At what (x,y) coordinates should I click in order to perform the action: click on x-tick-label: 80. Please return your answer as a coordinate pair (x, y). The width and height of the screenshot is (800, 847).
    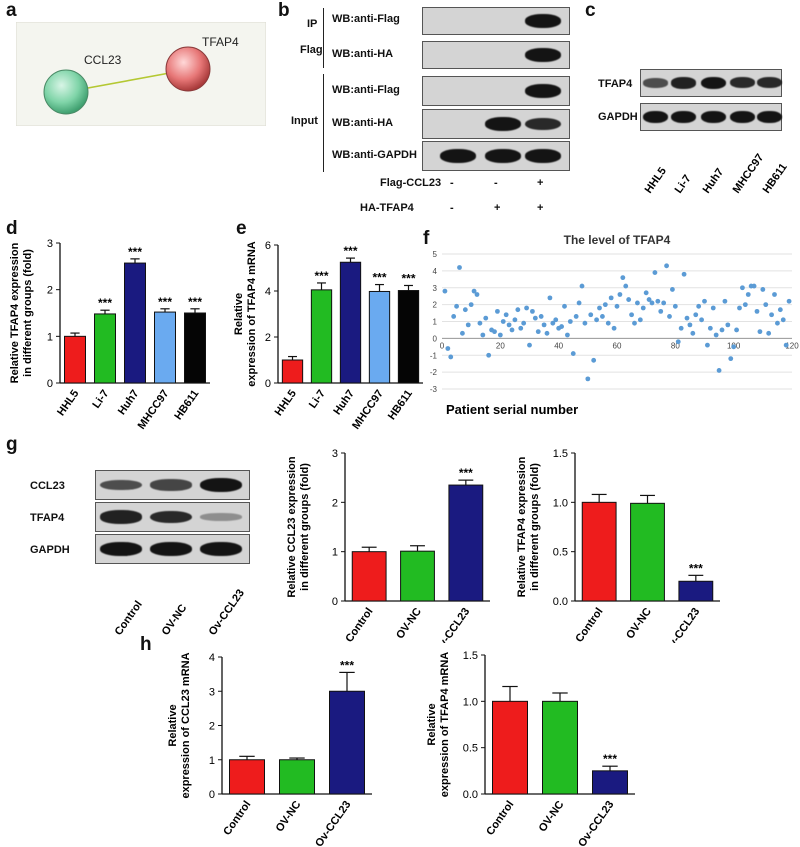
    Looking at the image, I should click on (675, 345).